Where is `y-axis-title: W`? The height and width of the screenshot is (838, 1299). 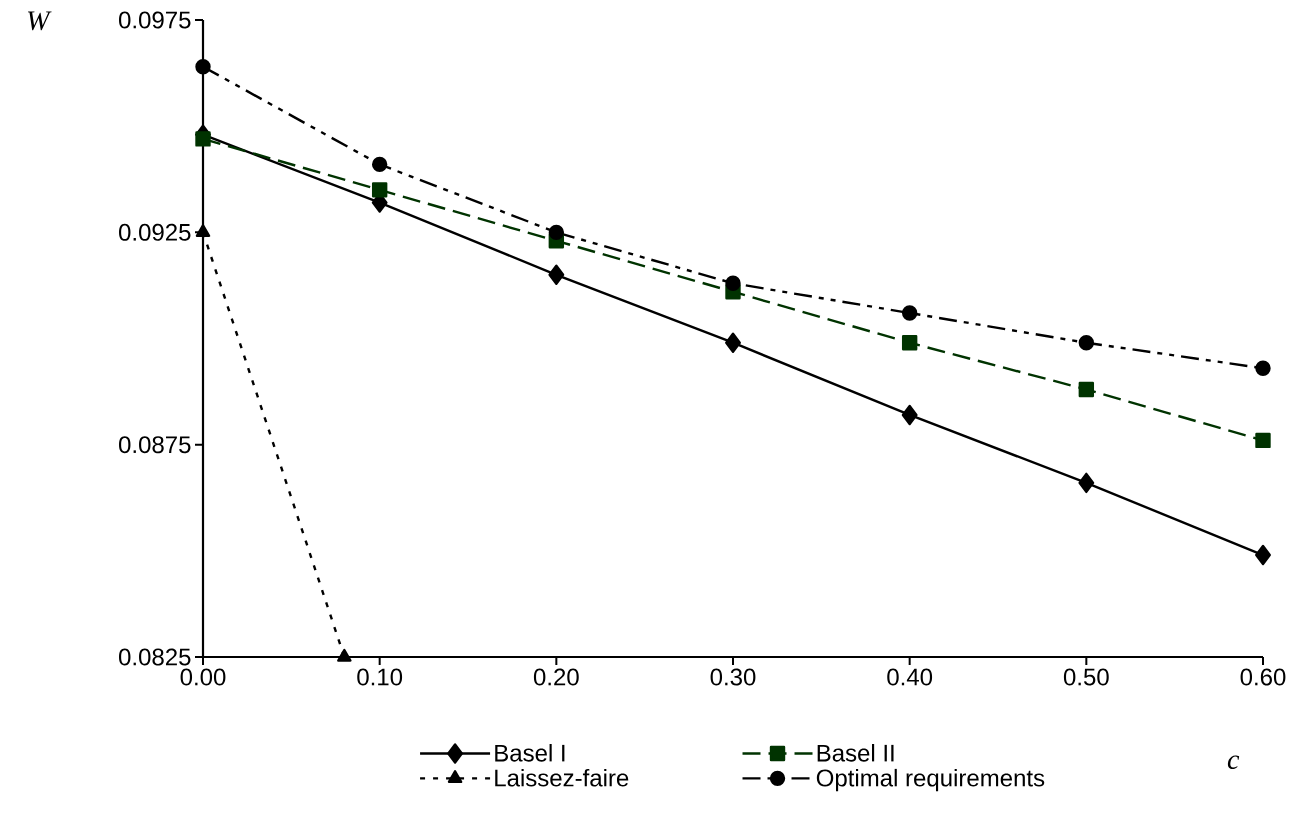 y-axis-title: W is located at coordinates (40, 21).